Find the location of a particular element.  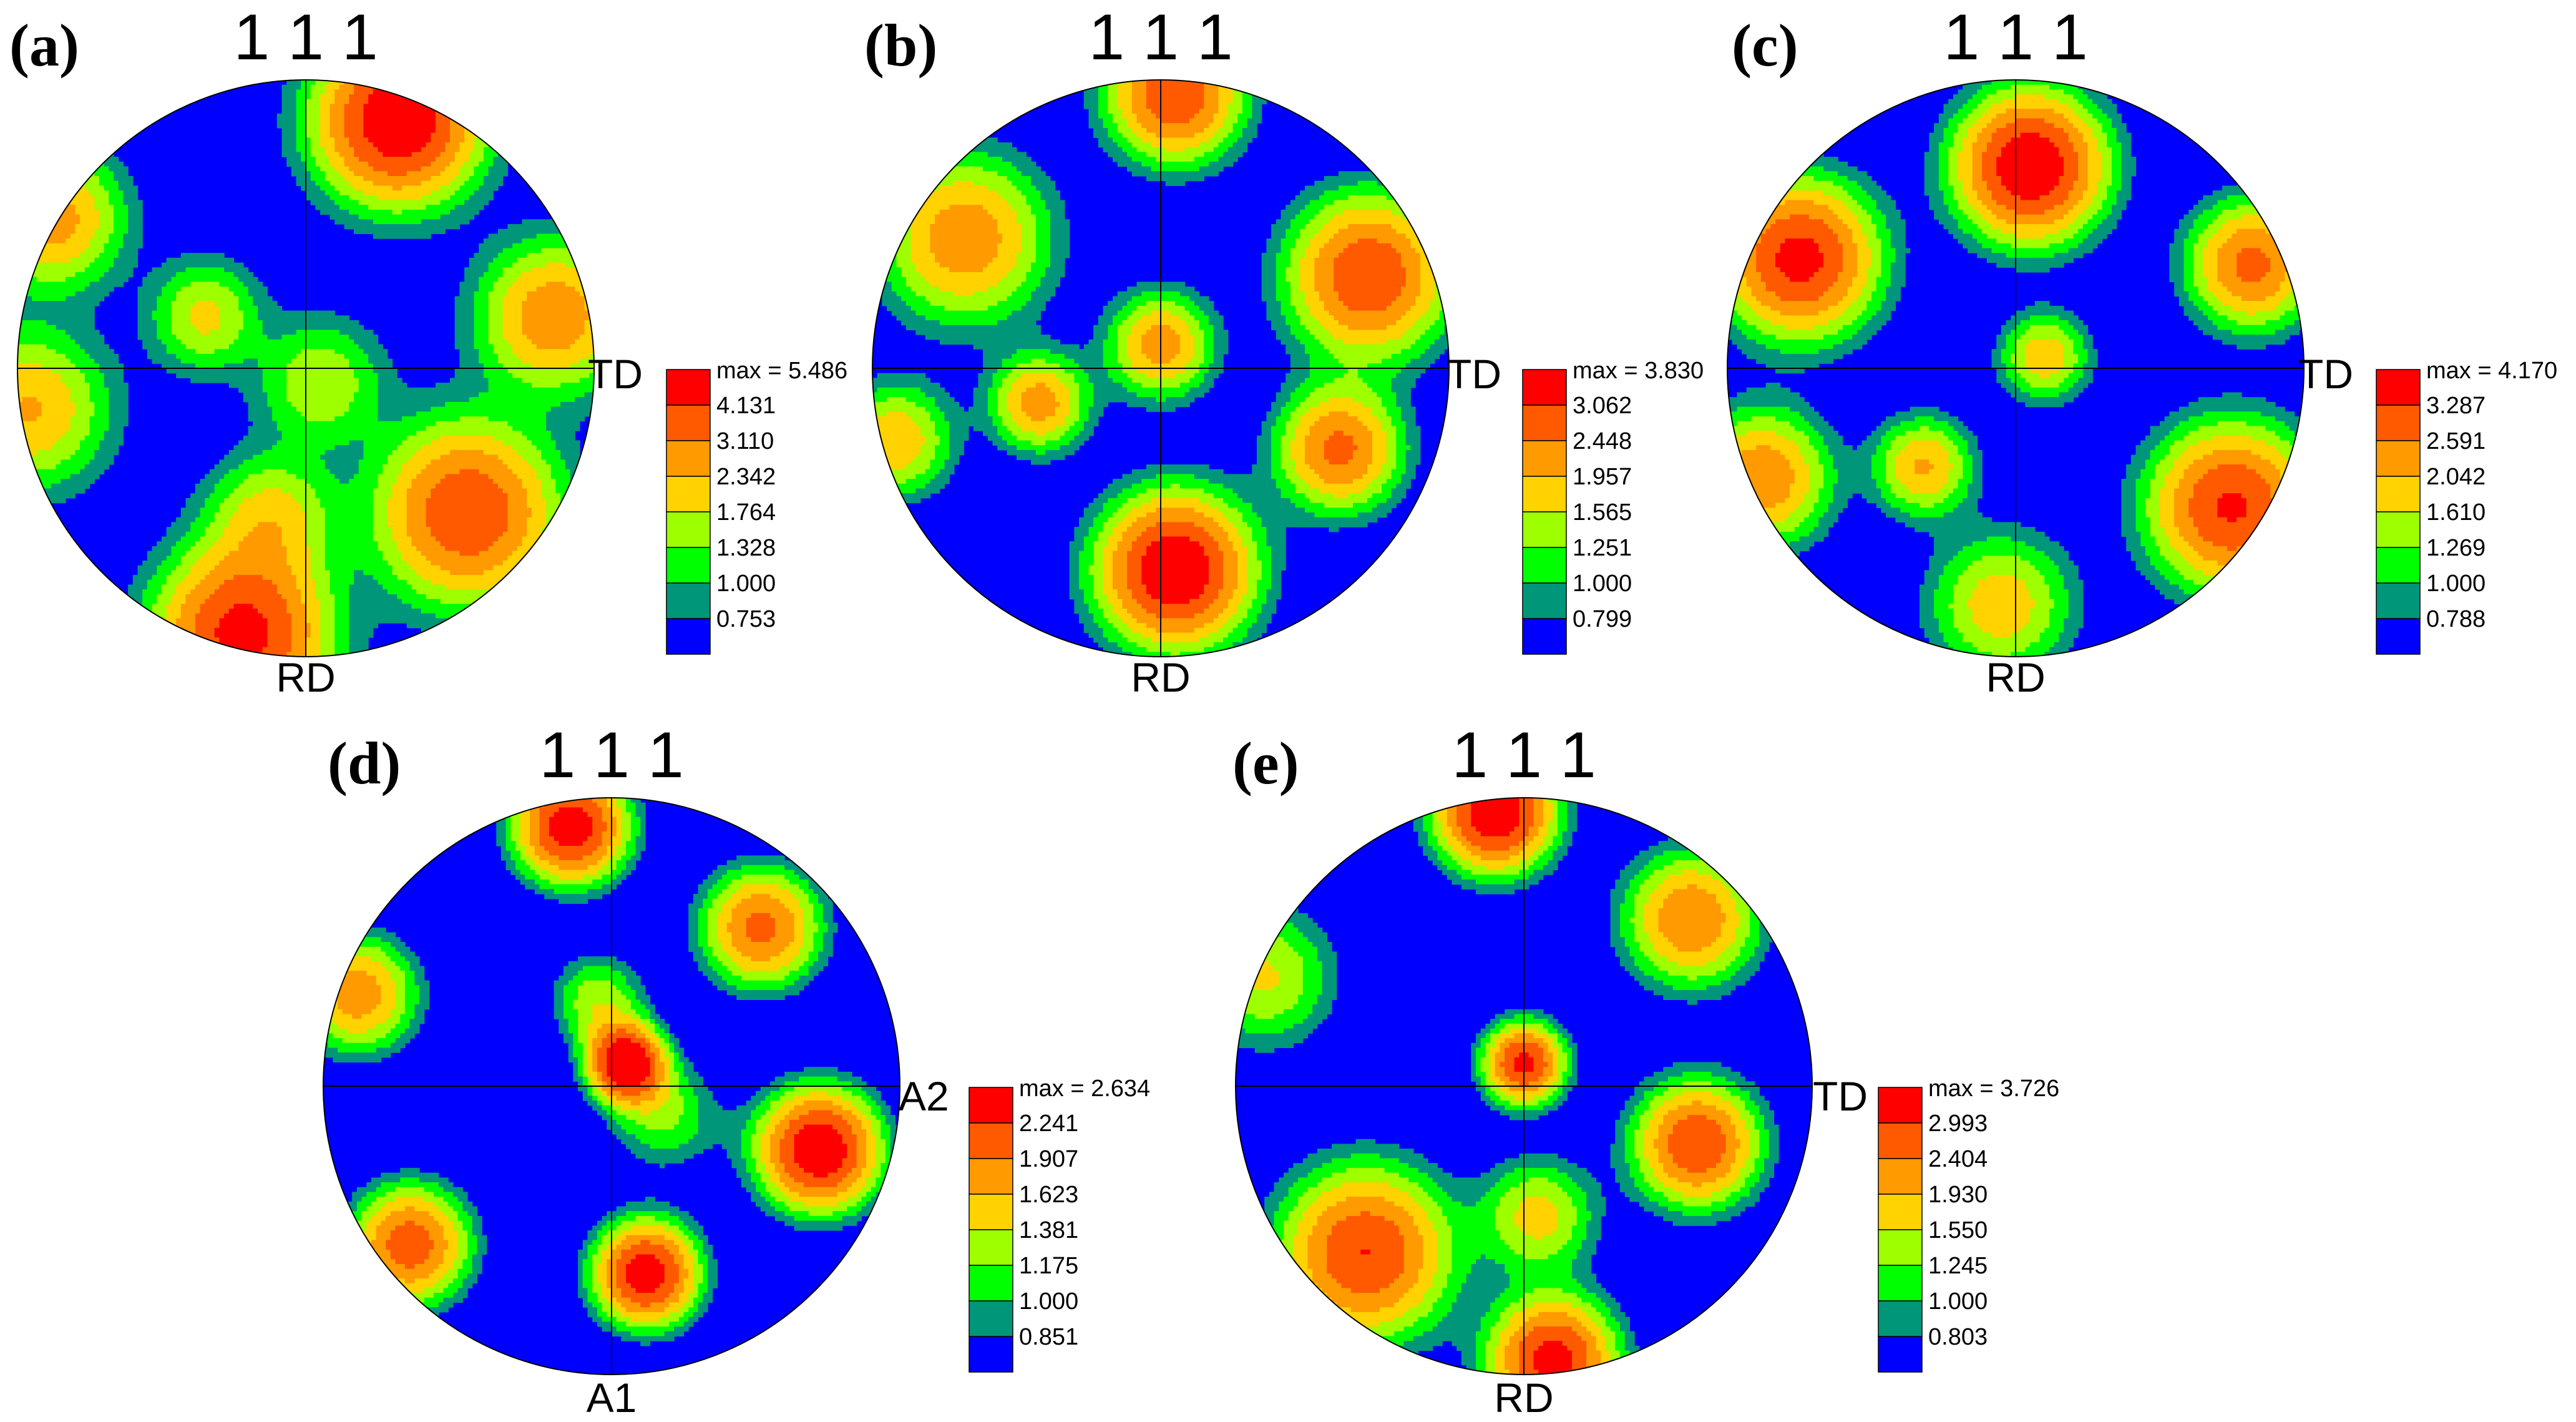

legend-level: 1.328 is located at coordinates (746, 548).